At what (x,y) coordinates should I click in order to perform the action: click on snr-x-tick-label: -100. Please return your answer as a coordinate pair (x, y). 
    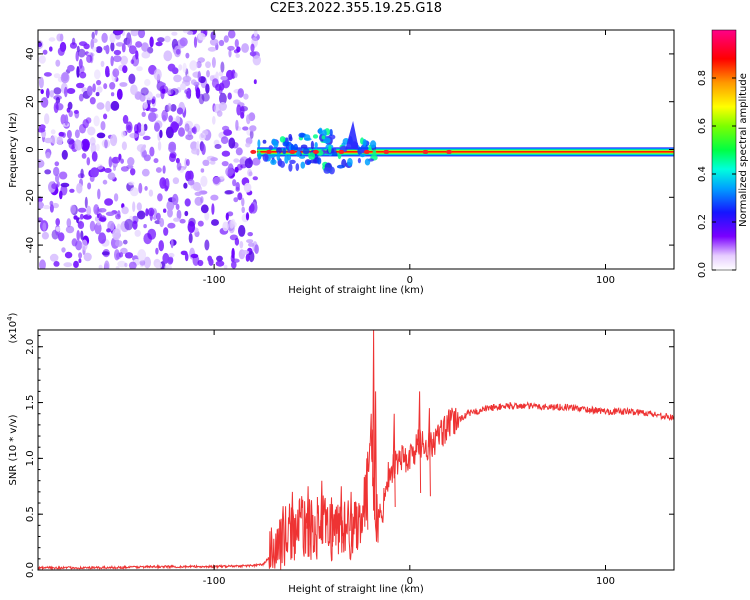
    Looking at the image, I should click on (214, 581).